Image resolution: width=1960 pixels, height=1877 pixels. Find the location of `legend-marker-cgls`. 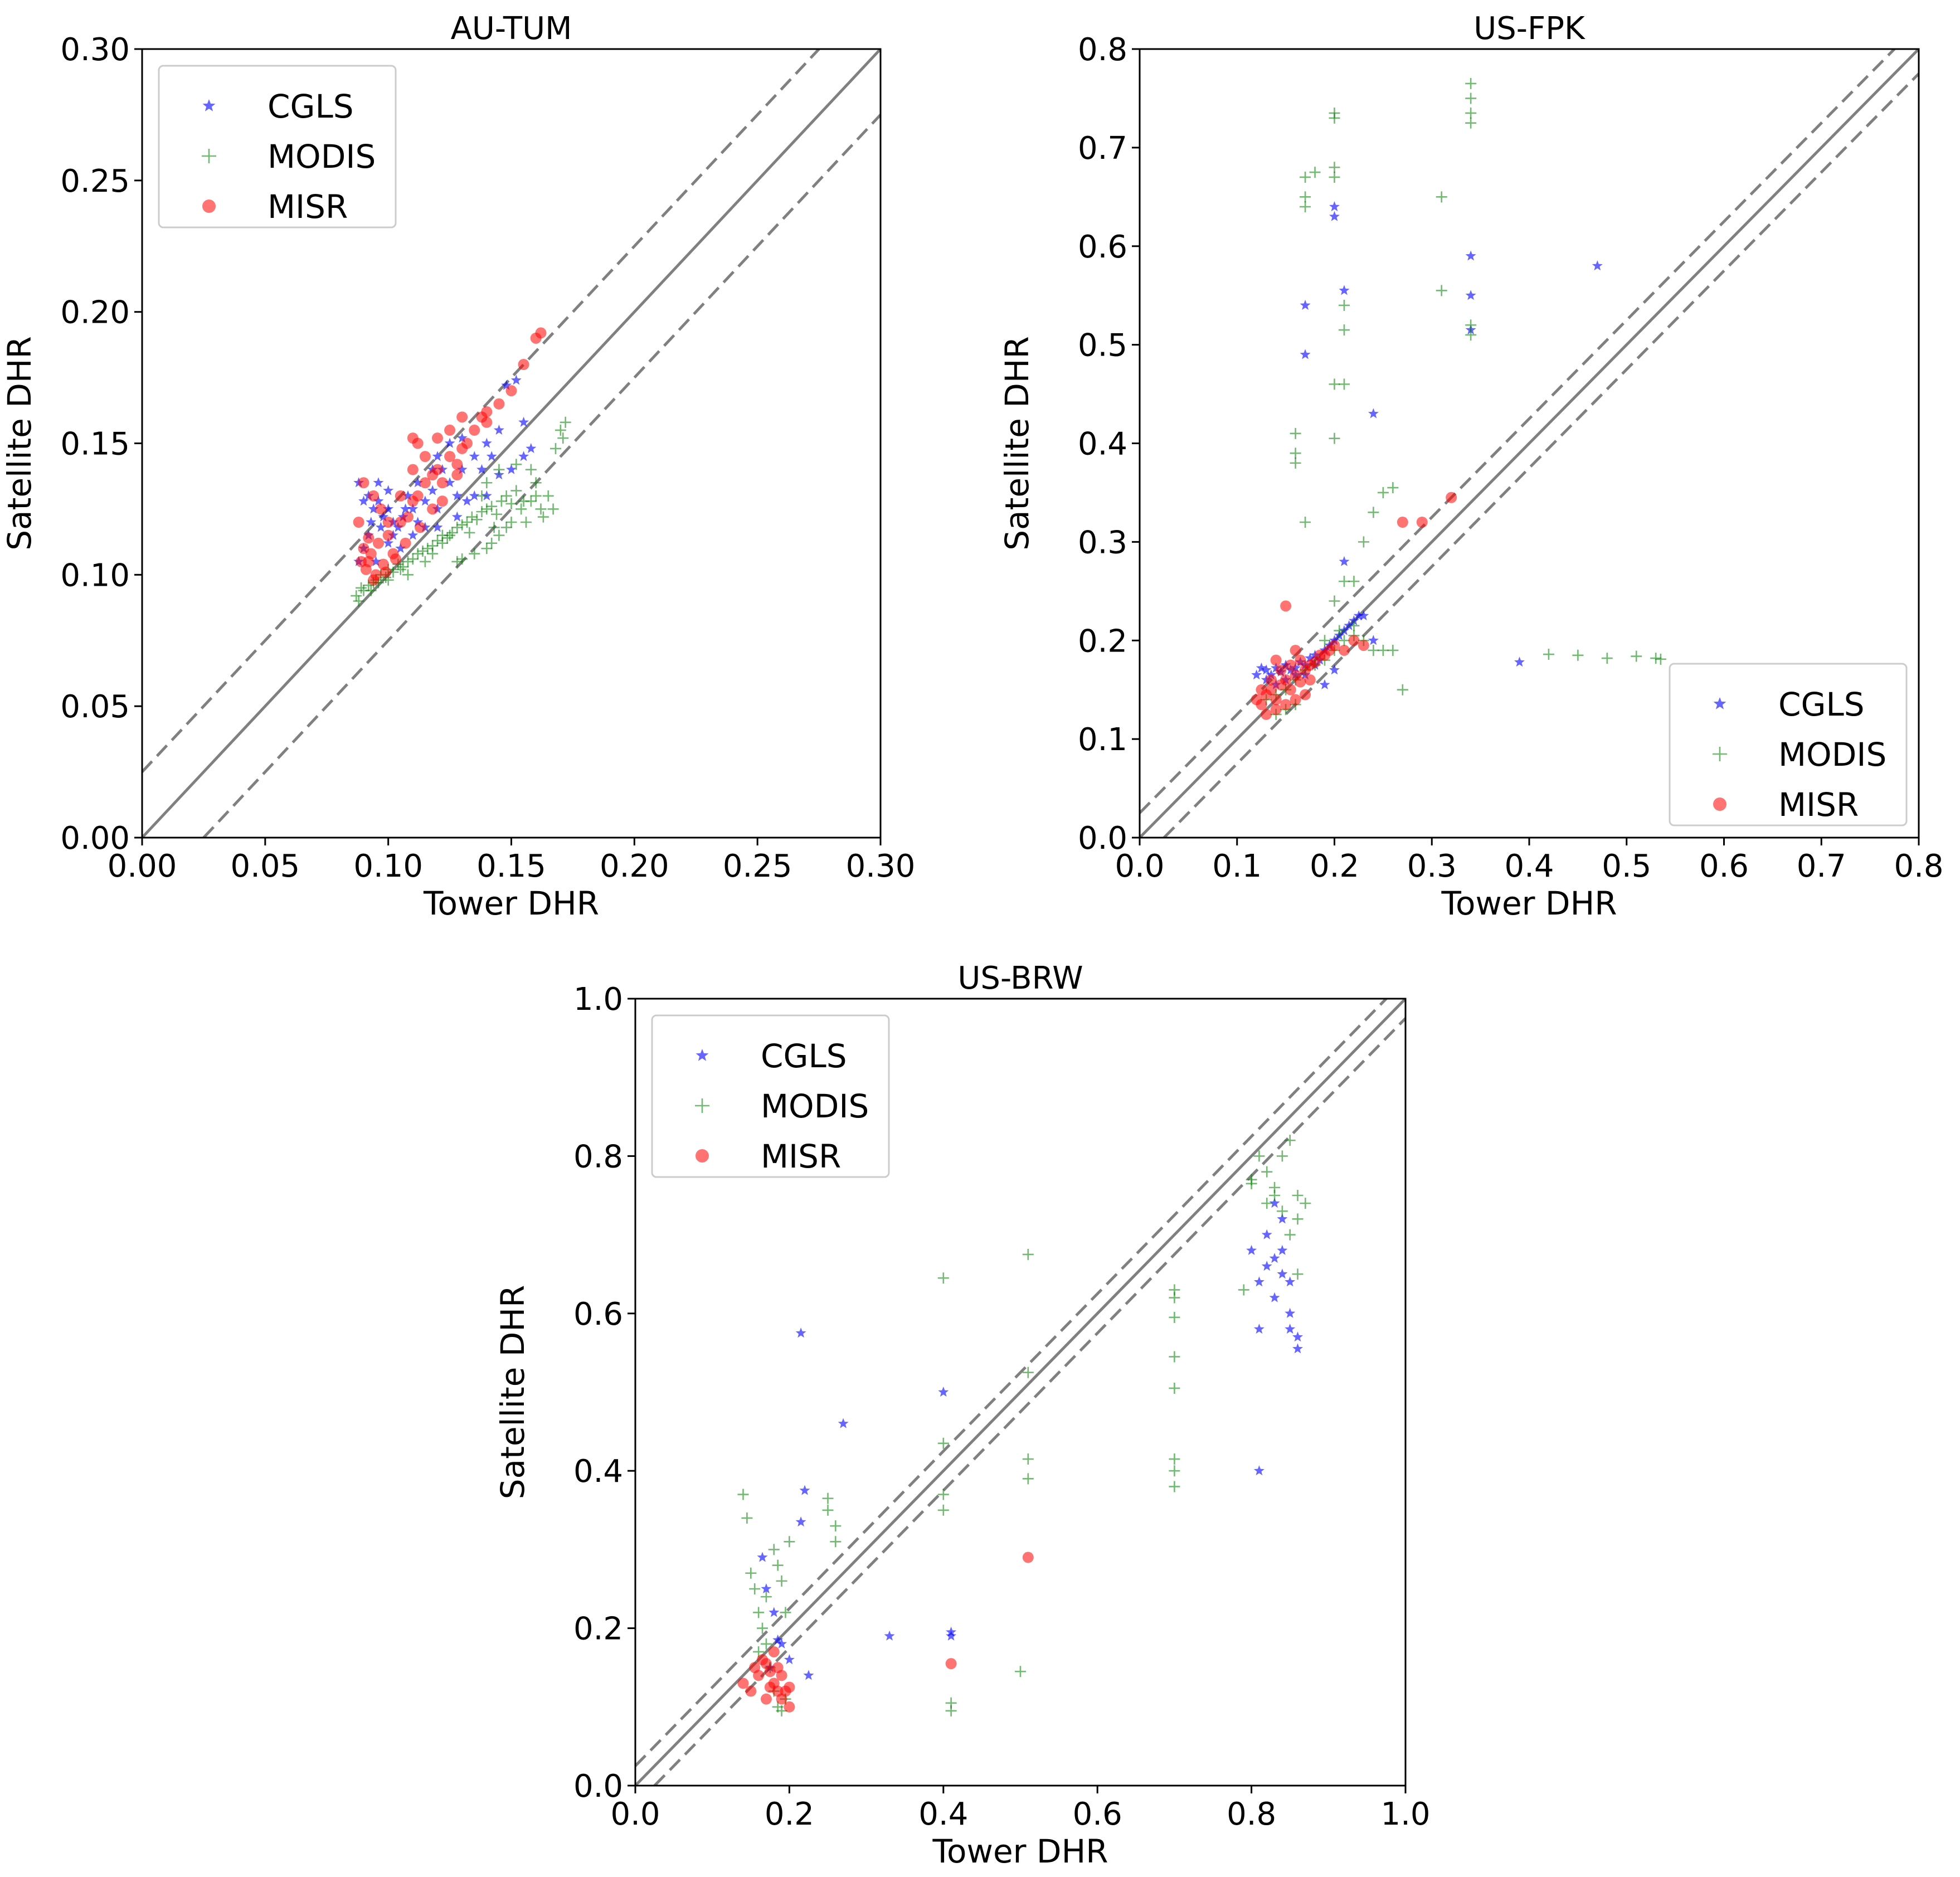

legend-marker-cgls is located at coordinates (1719, 703).